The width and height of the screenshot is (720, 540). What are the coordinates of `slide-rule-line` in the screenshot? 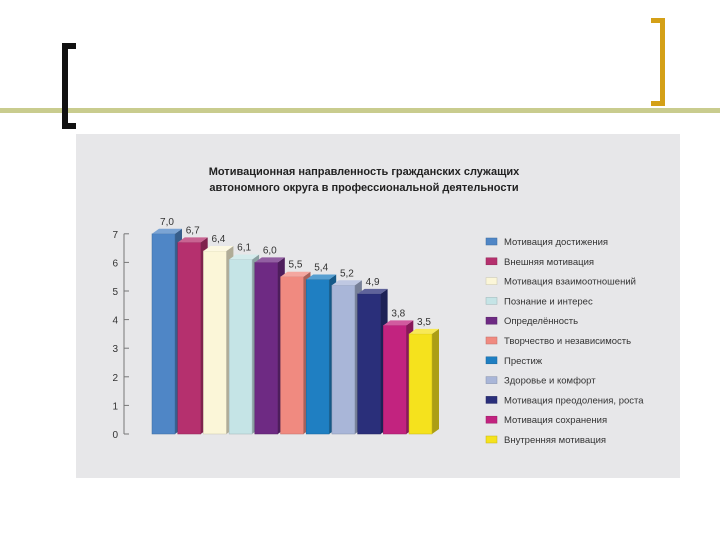 It's located at (360, 110).